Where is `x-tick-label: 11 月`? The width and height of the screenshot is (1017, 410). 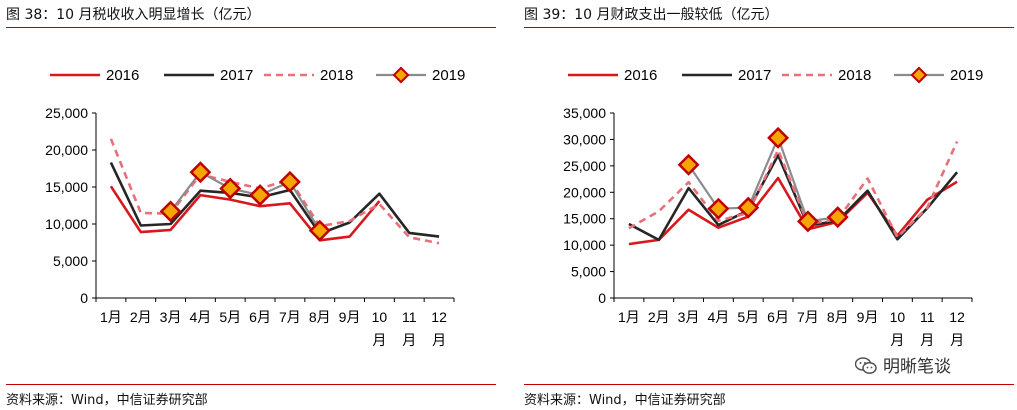
x-tick-label: 11 月 is located at coordinates (927, 328).